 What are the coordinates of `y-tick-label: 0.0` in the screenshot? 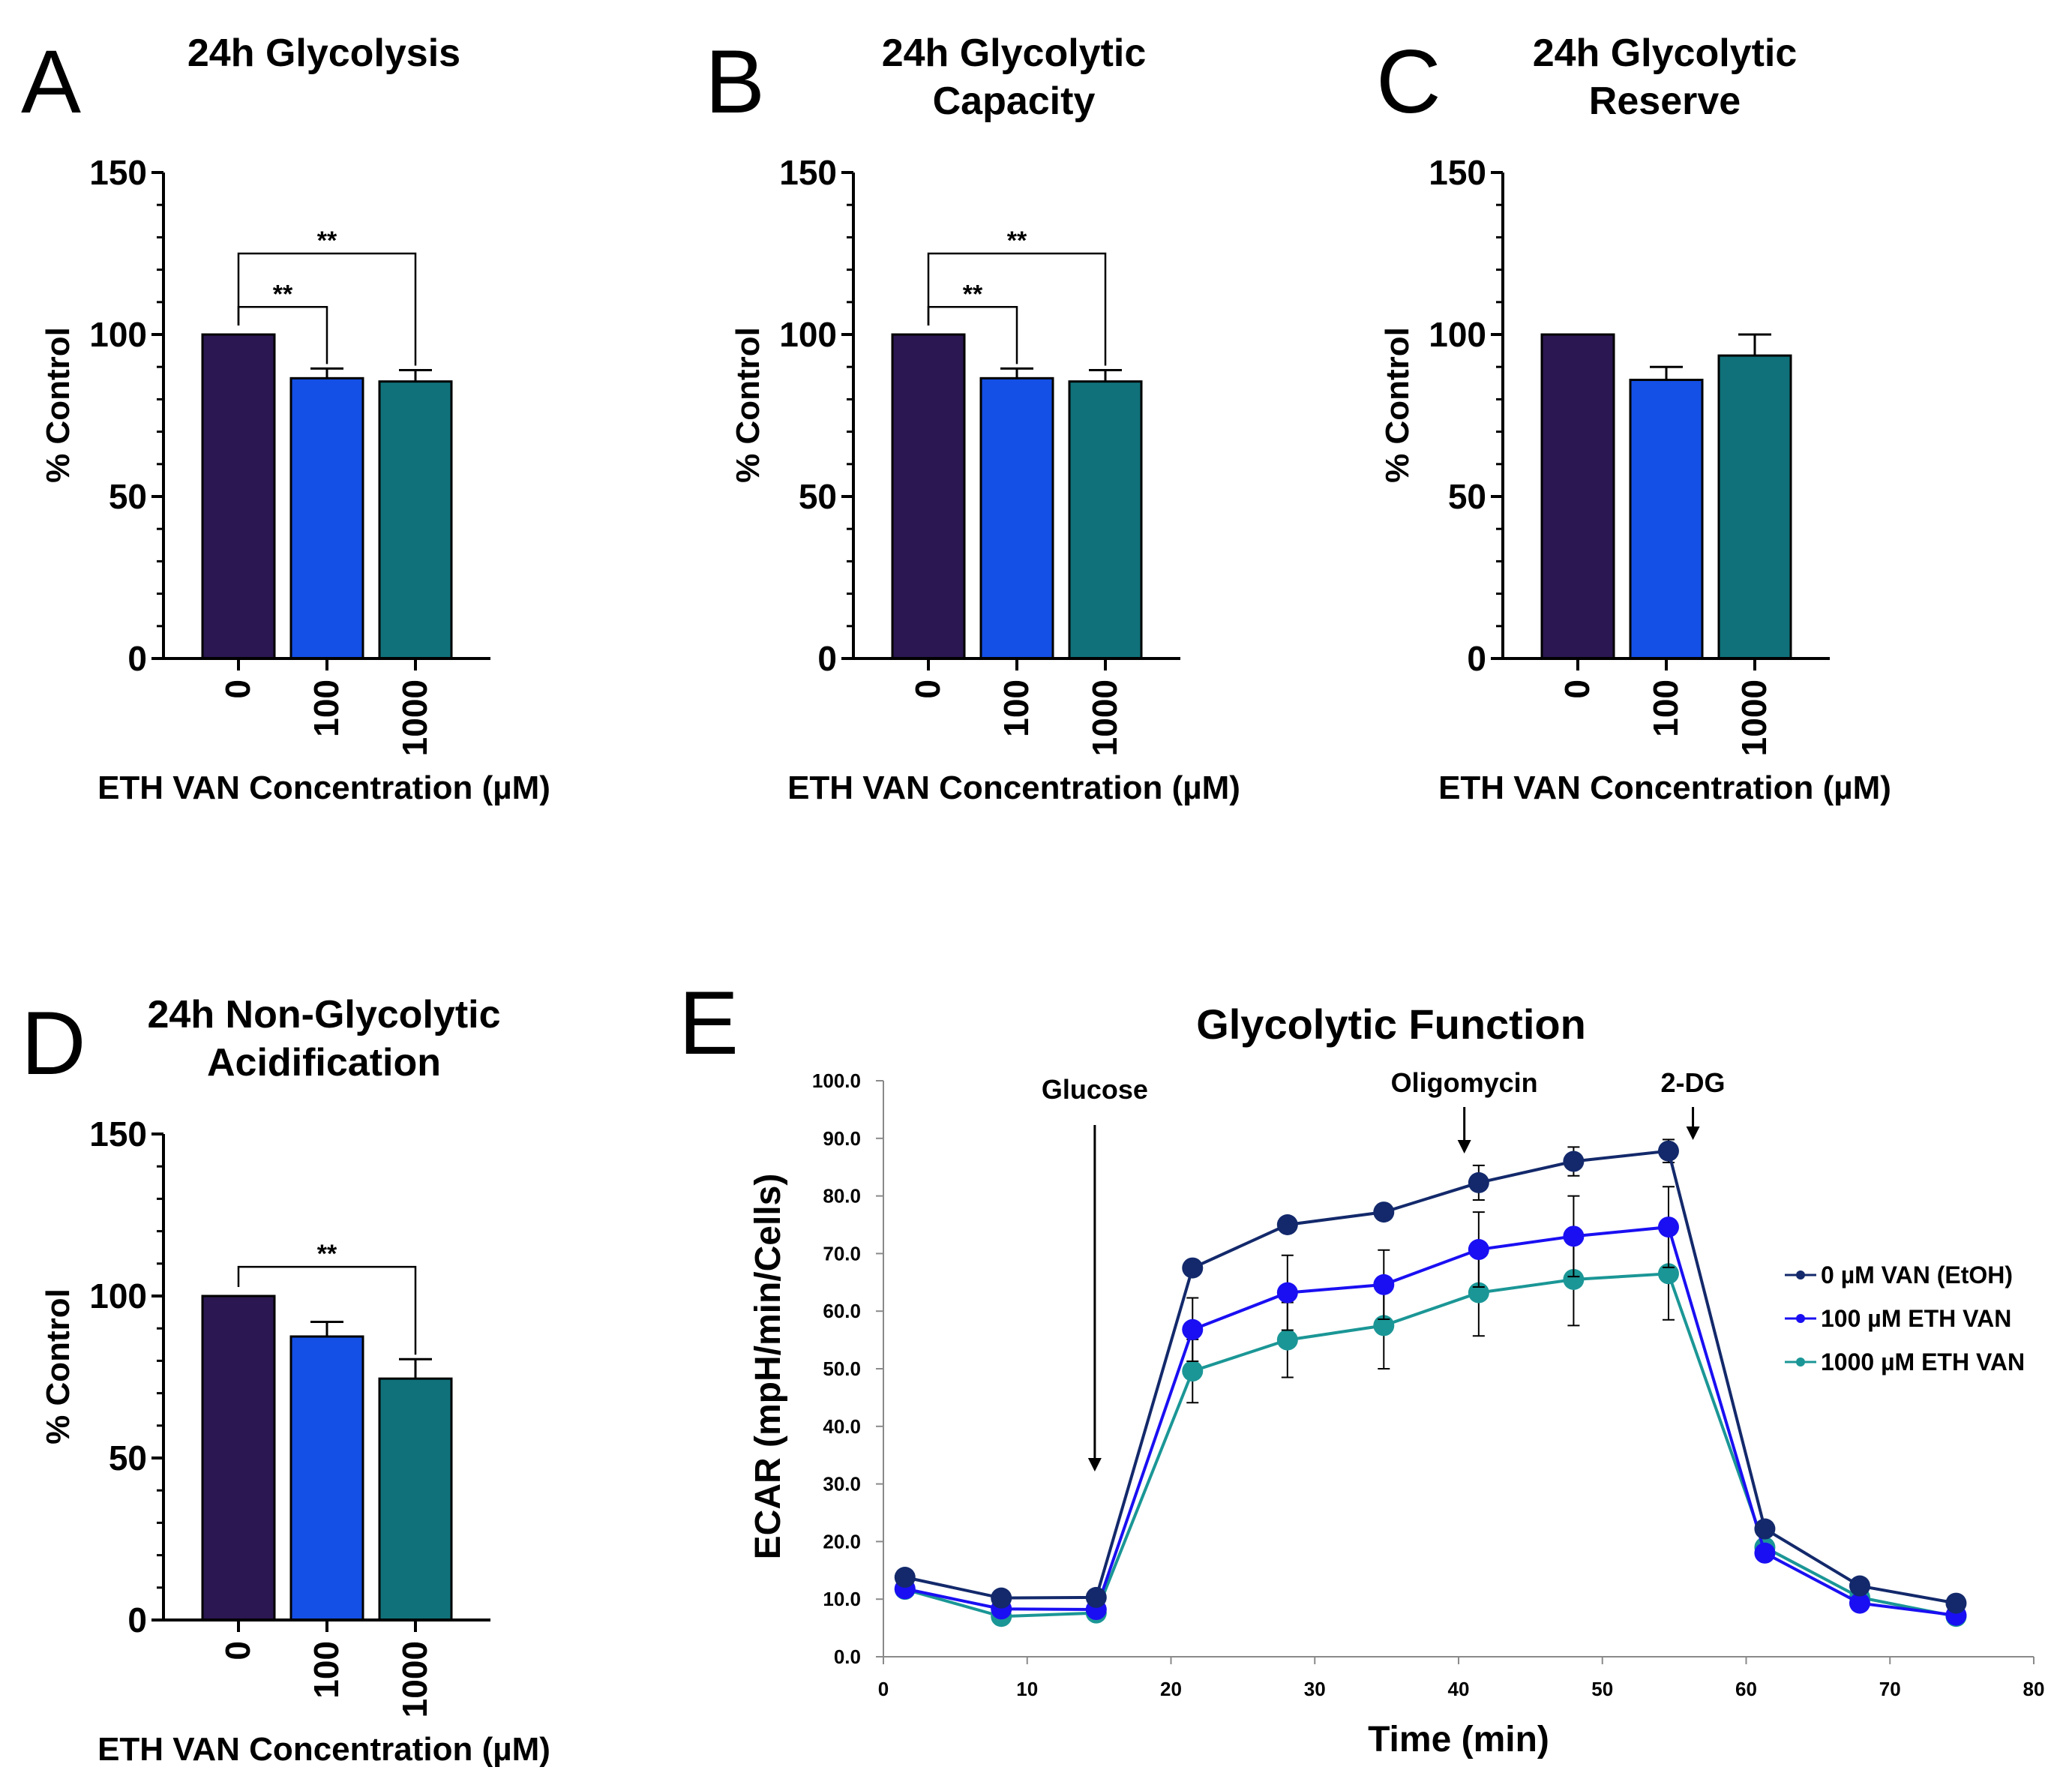 It's located at (847, 1657).